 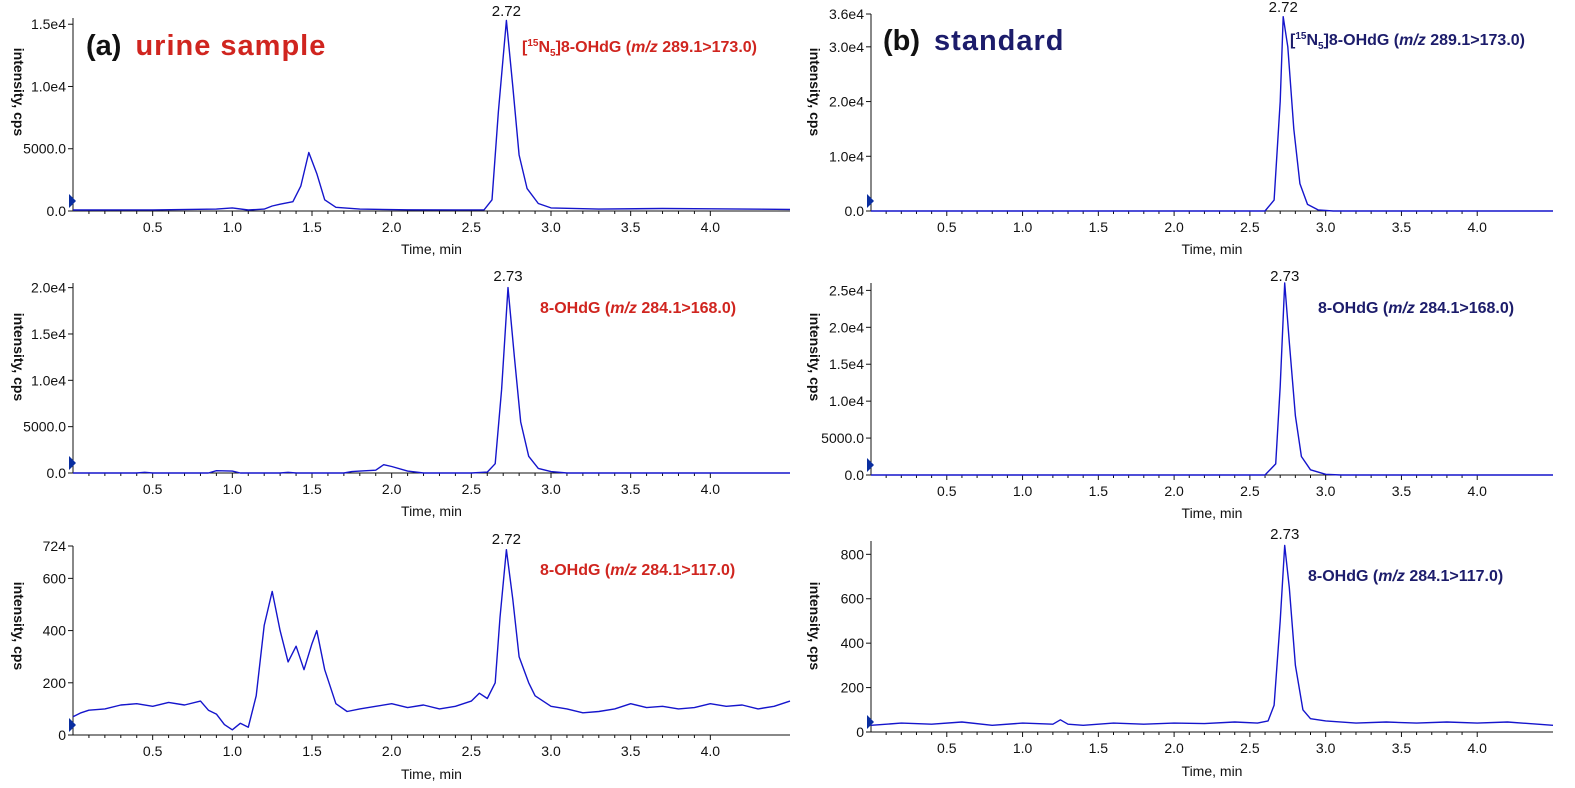 What do you see at coordinates (1475, 40) in the screenshot?
I see `annotation-text: 289.1>173.0)` at bounding box center [1475, 40].